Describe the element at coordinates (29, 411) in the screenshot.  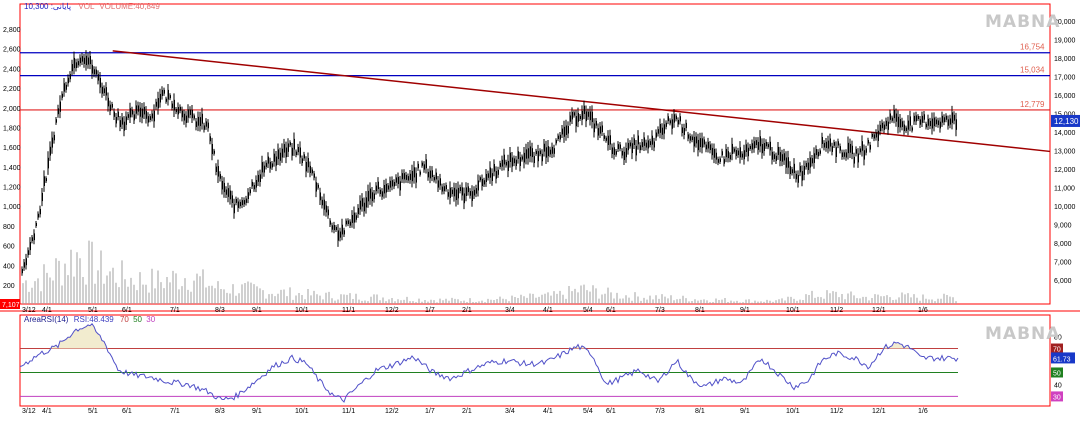
I see `rsi-x-axis-tick-label: 3/12` at that location.